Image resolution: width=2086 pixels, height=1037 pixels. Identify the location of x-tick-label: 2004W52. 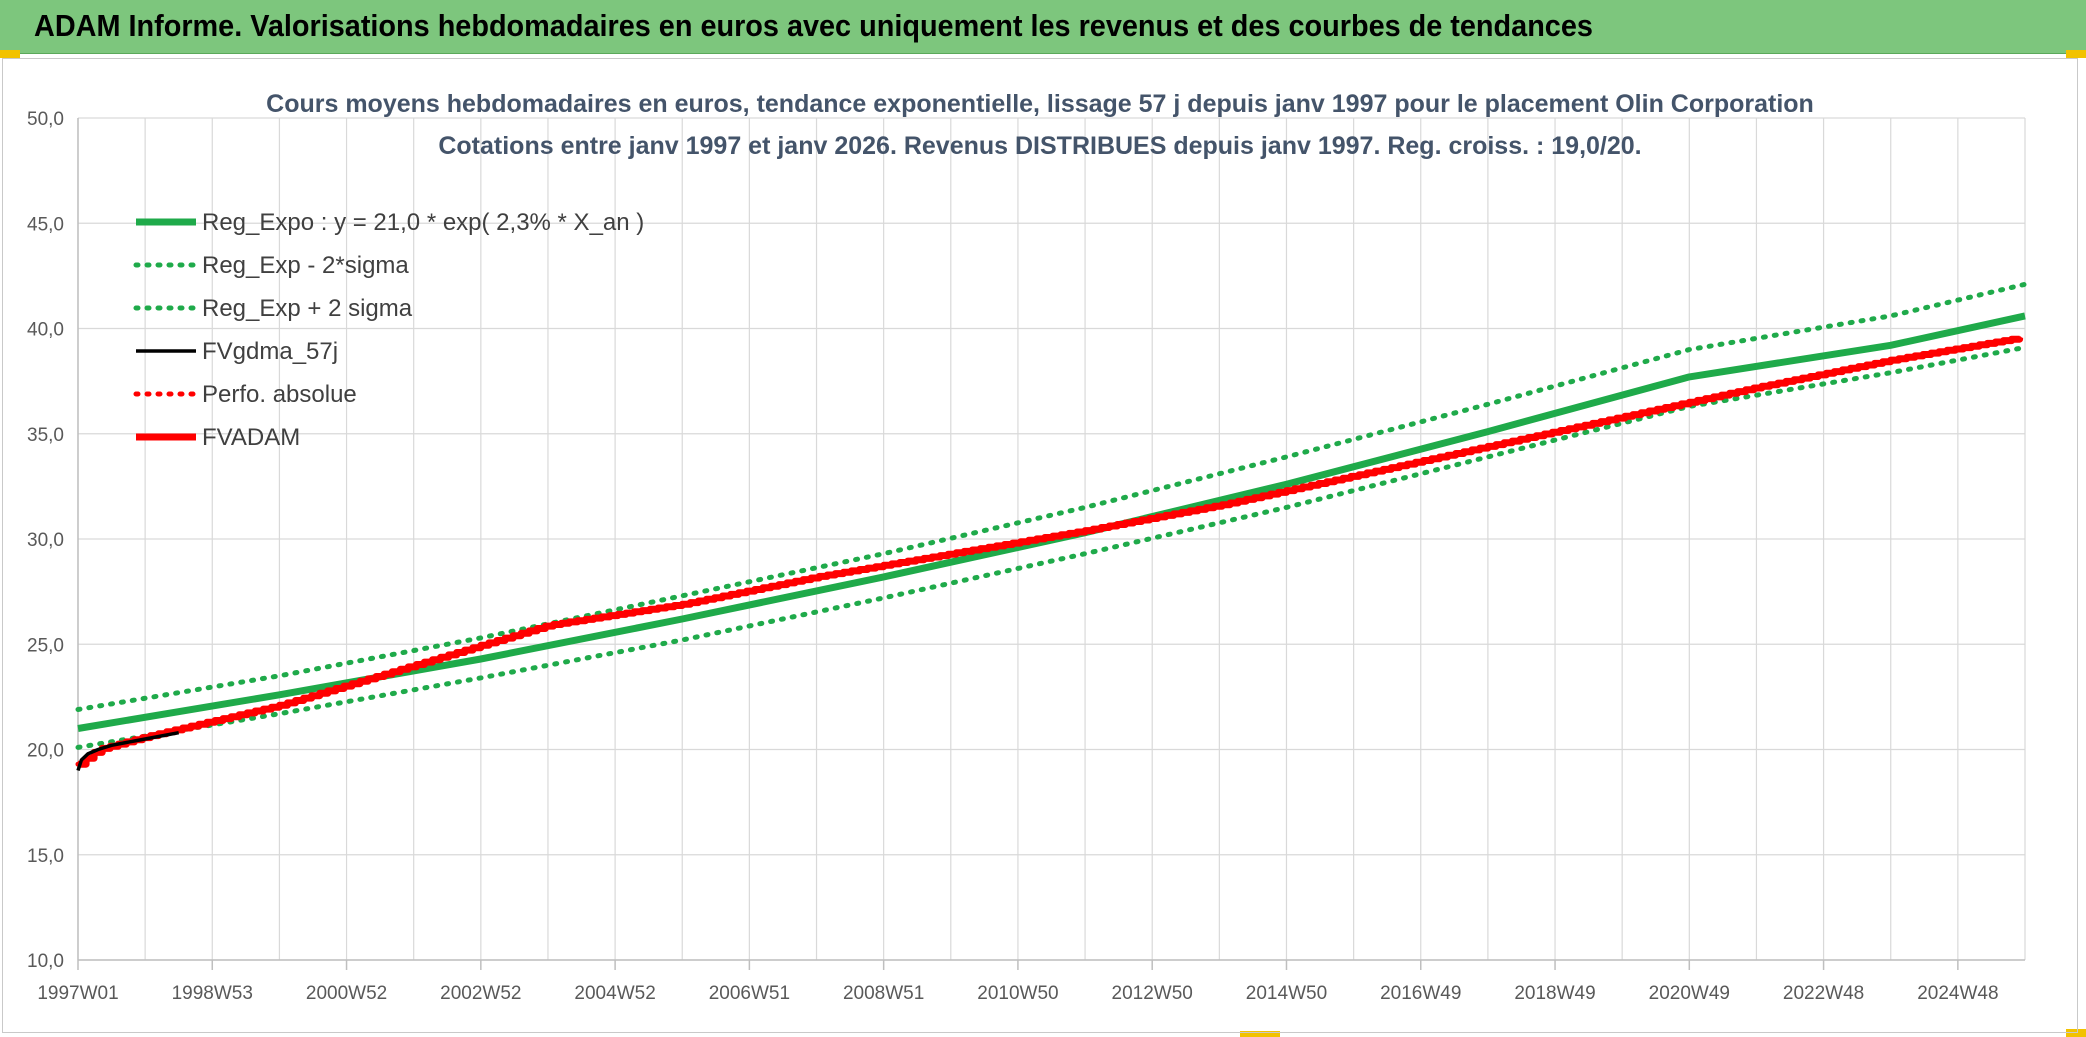
(614, 993).